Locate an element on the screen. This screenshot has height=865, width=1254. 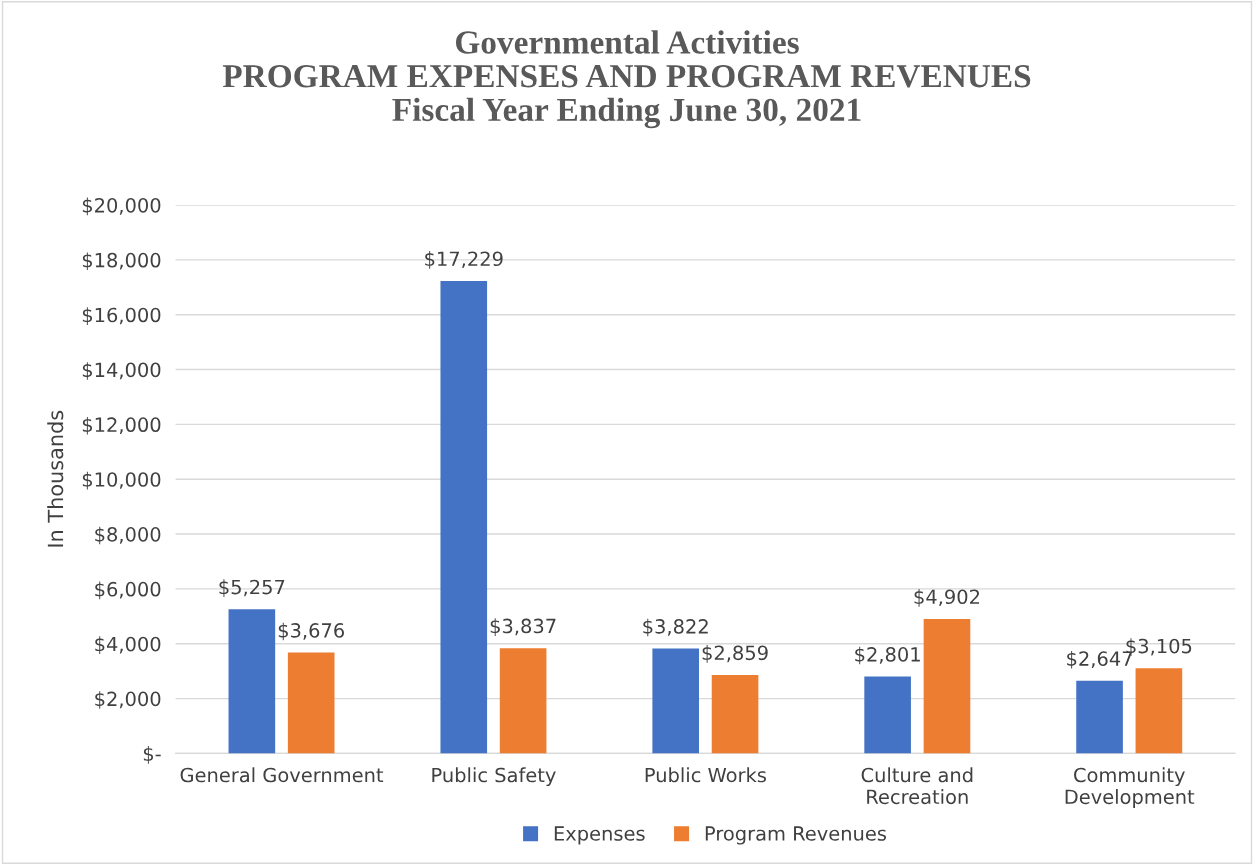
data-label: $4,902 is located at coordinates (947, 598).